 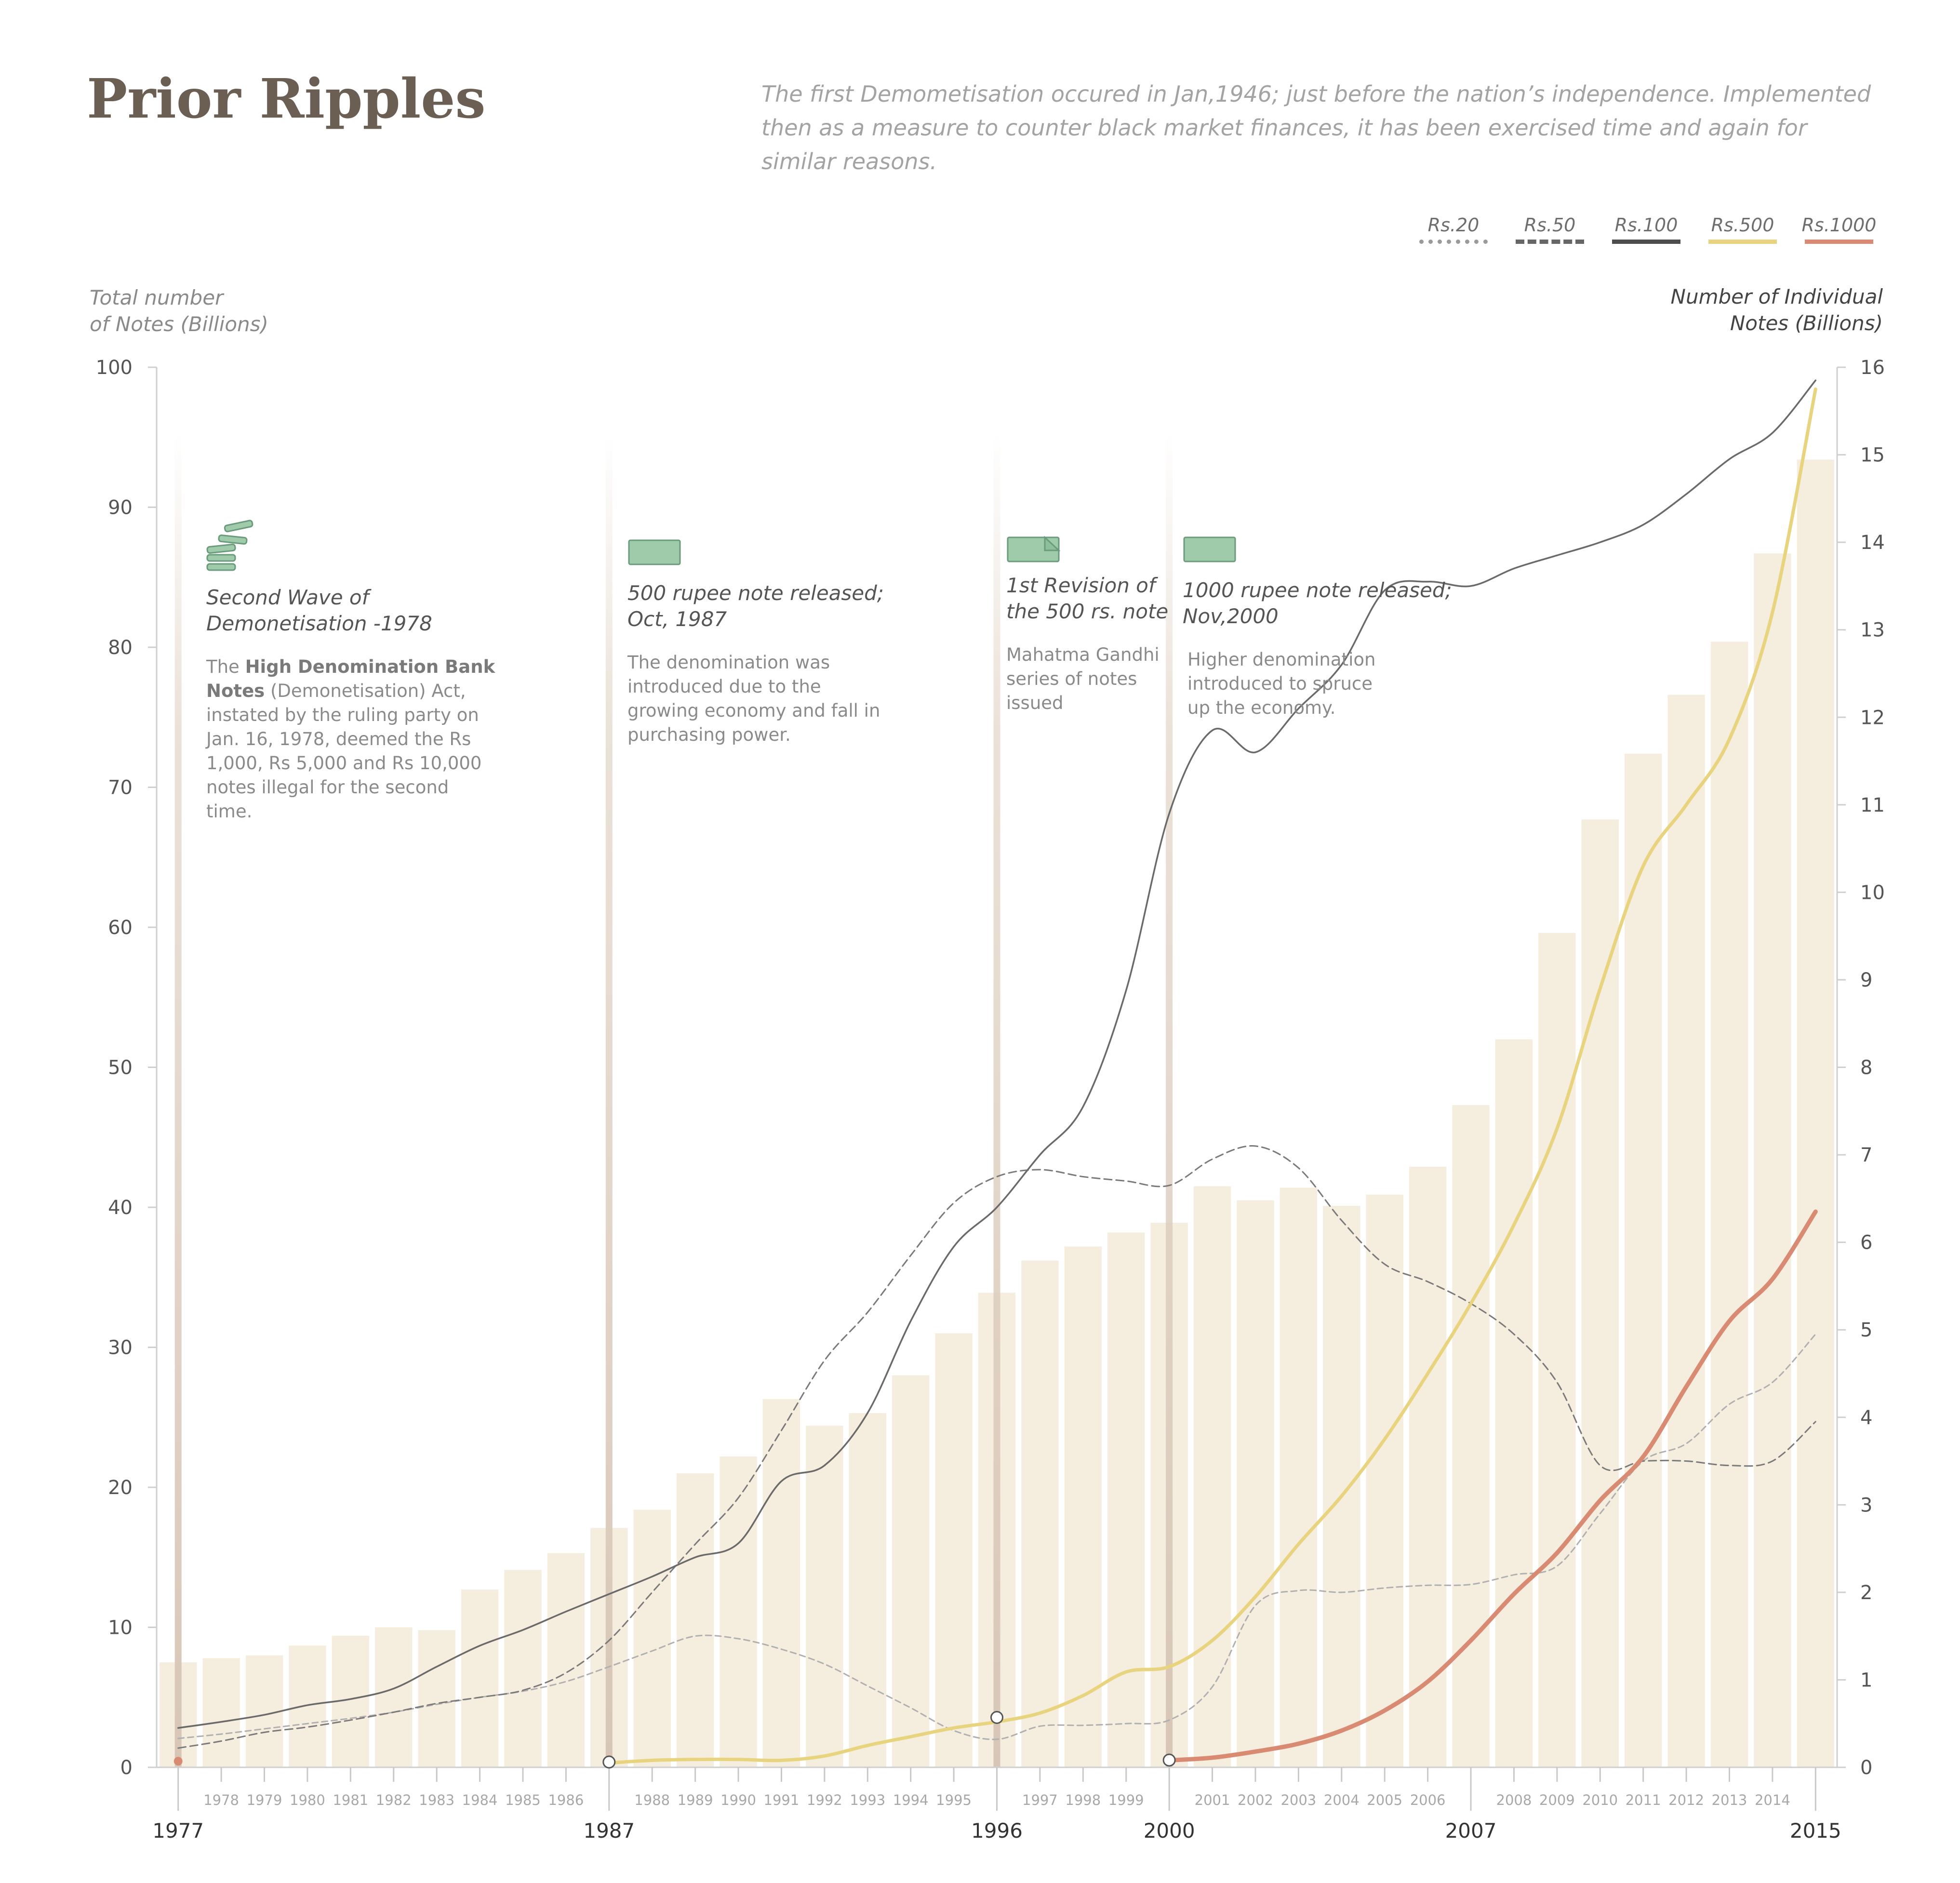 What do you see at coordinates (225, 666) in the screenshot?
I see `annotation-1978-text-a: The` at bounding box center [225, 666].